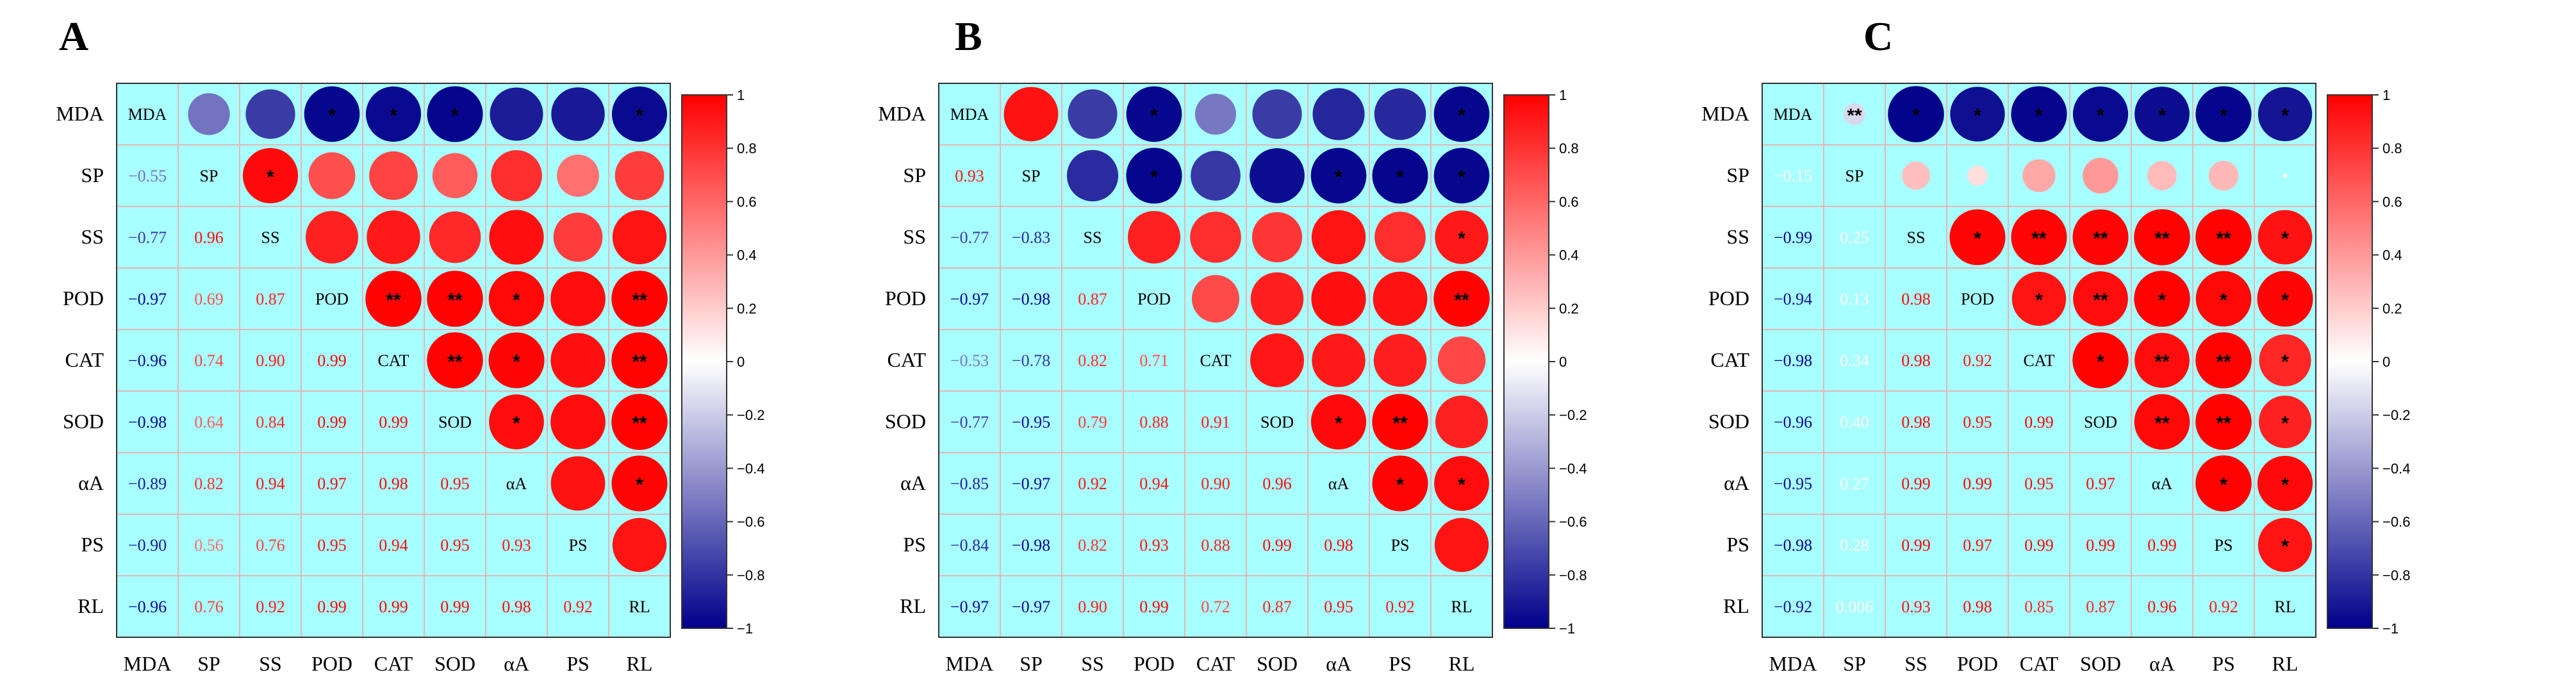  What do you see at coordinates (1339, 483) in the screenshot?
I see `diagonal-label: αA` at bounding box center [1339, 483].